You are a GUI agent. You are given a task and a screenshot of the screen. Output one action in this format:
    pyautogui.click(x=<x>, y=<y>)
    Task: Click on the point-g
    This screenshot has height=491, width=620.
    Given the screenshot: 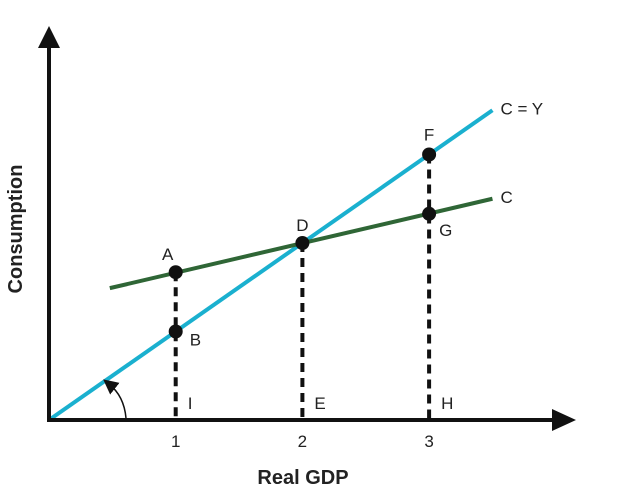 What is the action you would take?
    pyautogui.click(x=429, y=213)
    